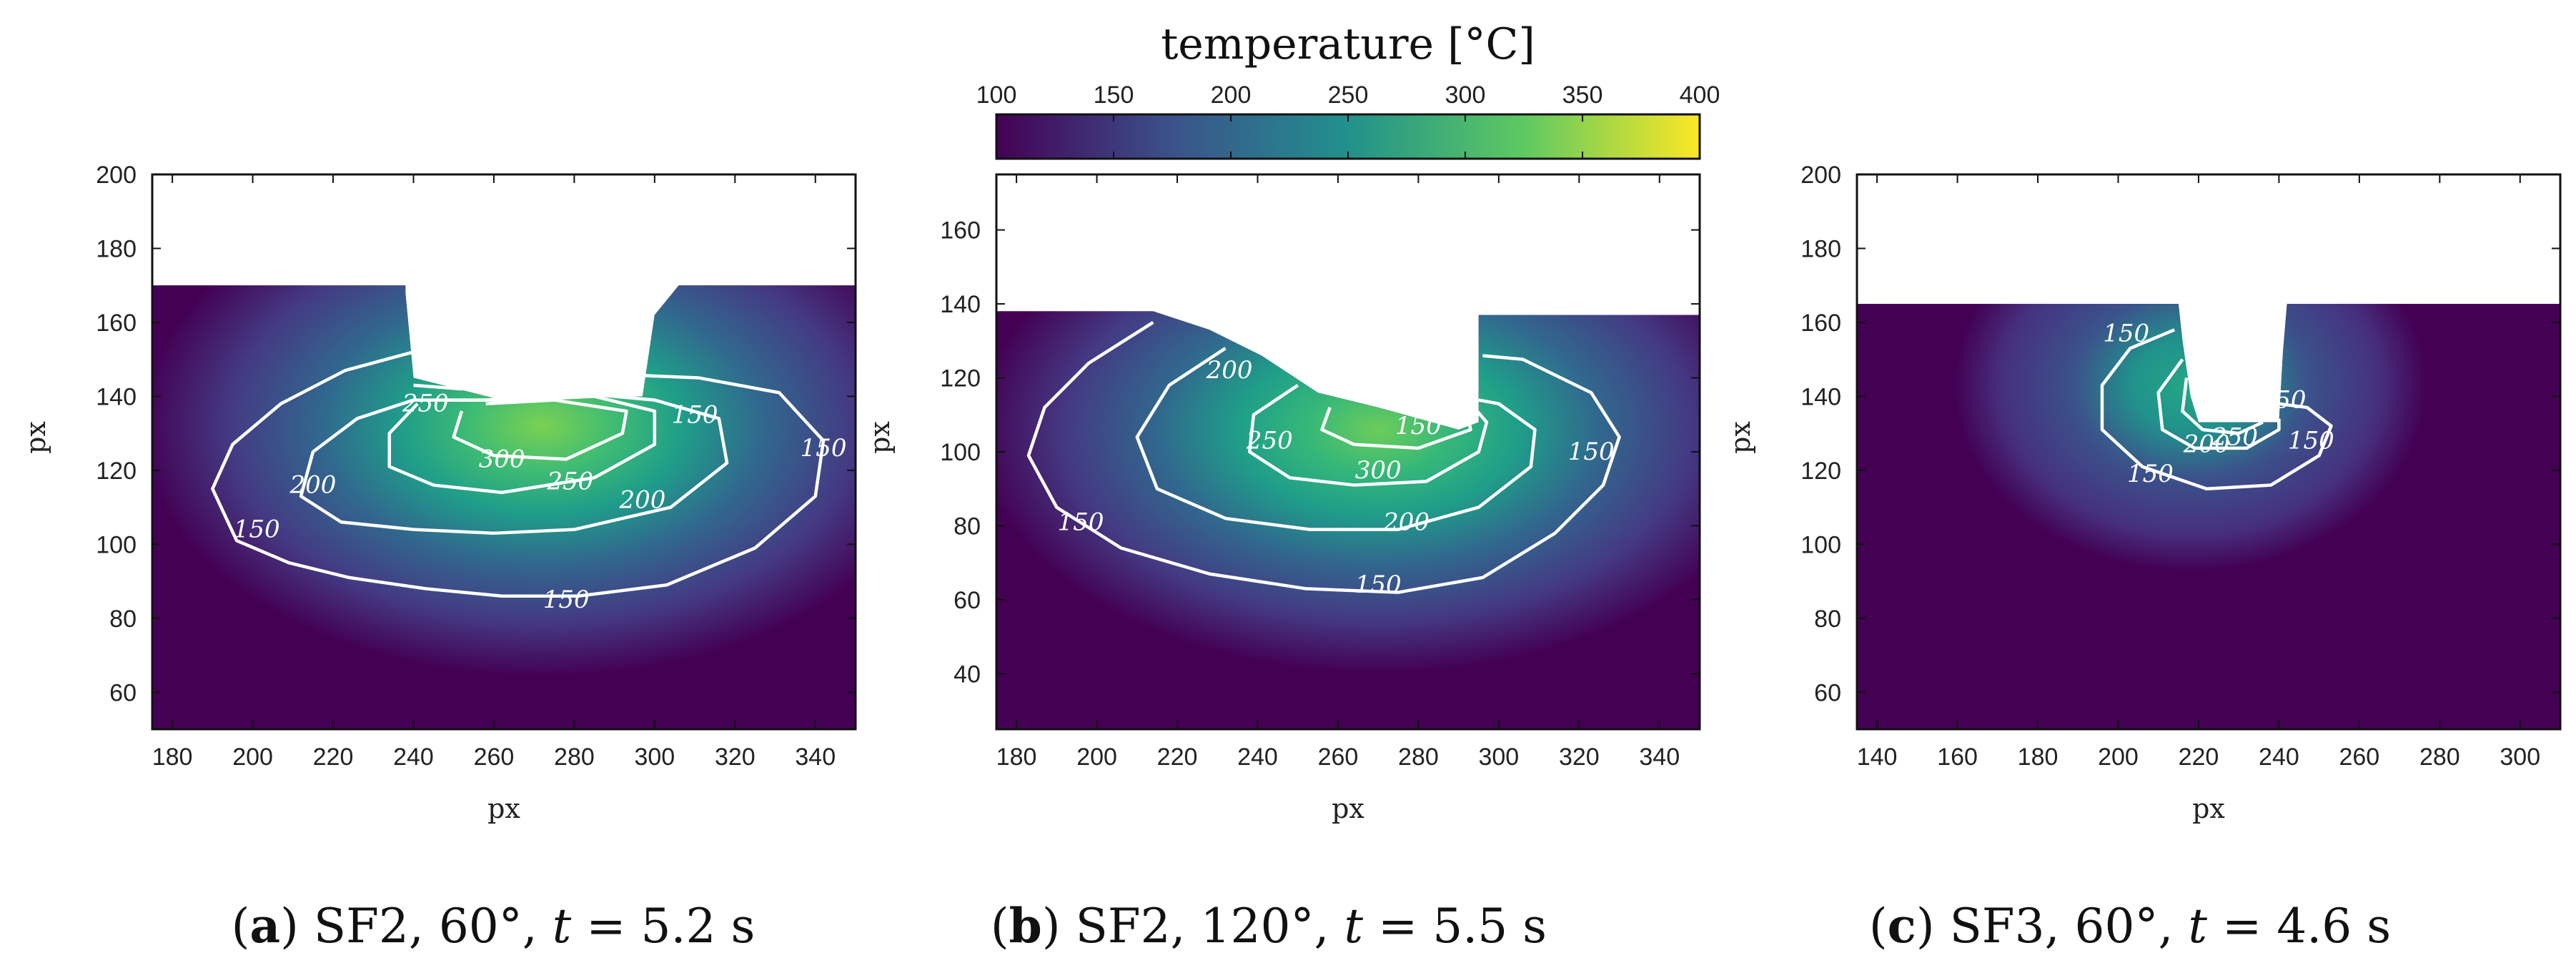 Image resolution: width=2576 pixels, height=973 pixels. What do you see at coordinates (1269, 926) in the screenshot?
I see `caption-b: (b) SF2, 120°, t = 5.5 s` at bounding box center [1269, 926].